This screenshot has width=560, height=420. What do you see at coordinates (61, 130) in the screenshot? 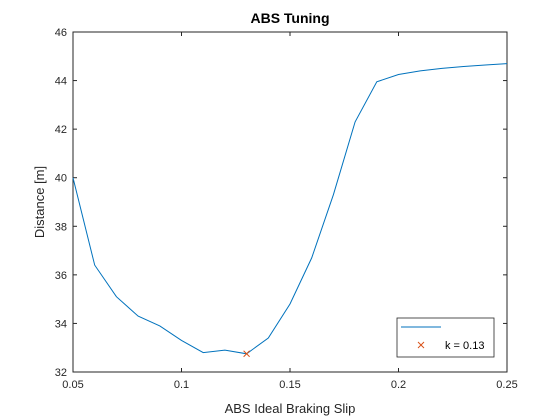
I see `y-tick-label: 42` at bounding box center [61, 130].